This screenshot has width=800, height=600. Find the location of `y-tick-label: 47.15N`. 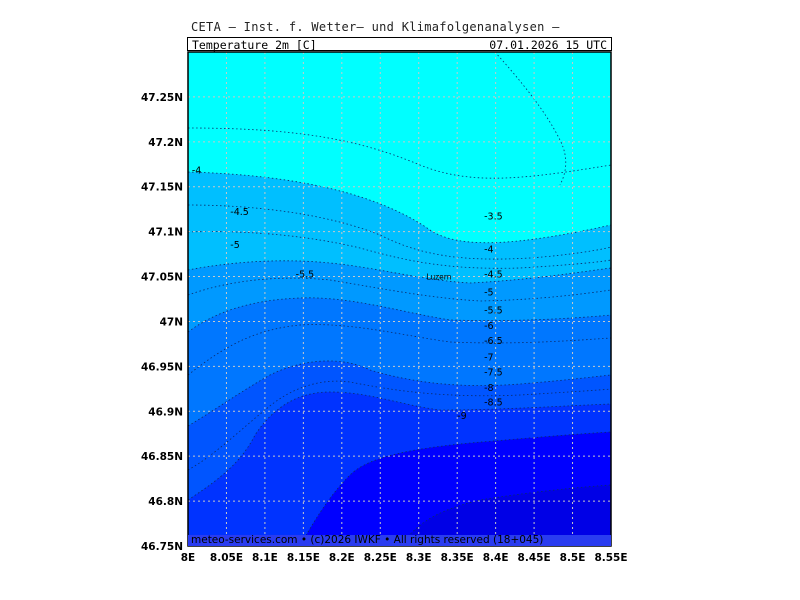

y-tick-label: 47.15N is located at coordinates (162, 188).